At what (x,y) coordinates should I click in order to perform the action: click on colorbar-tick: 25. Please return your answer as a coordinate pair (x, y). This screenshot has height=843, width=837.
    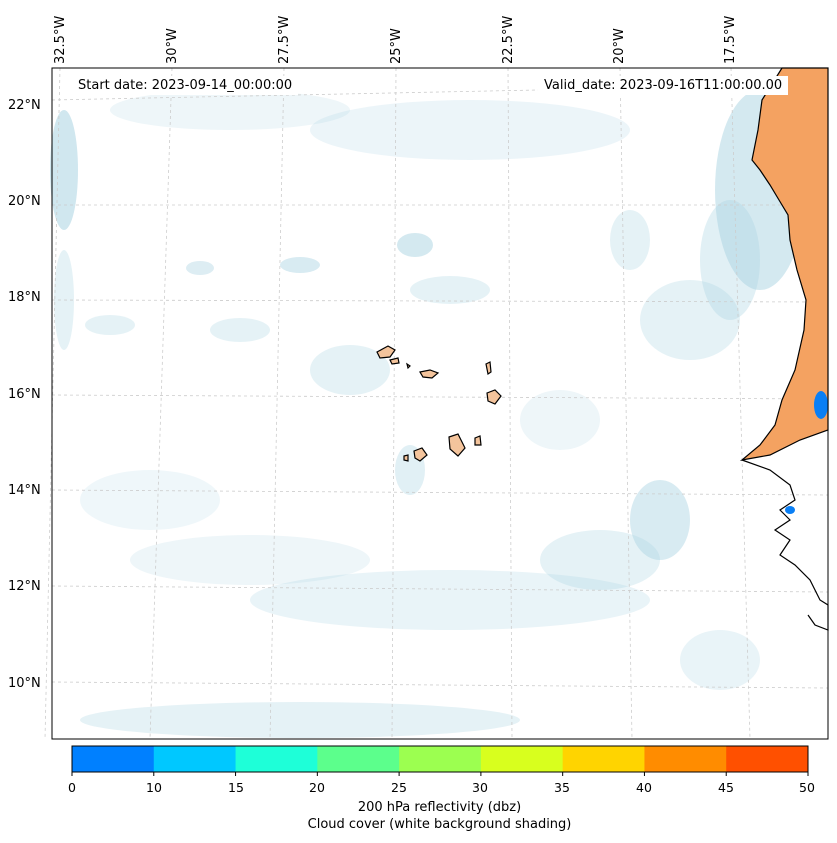
    Looking at the image, I should click on (399, 787).